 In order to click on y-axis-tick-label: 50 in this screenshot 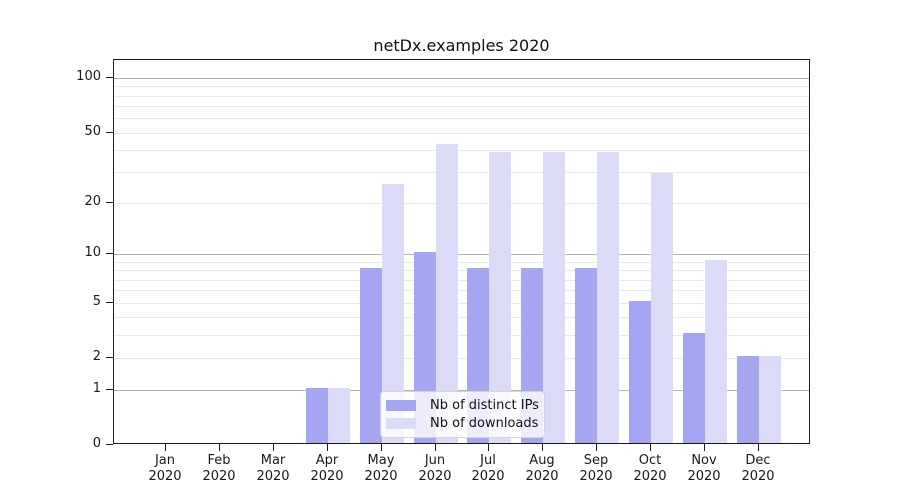, I will do `click(92, 131)`.